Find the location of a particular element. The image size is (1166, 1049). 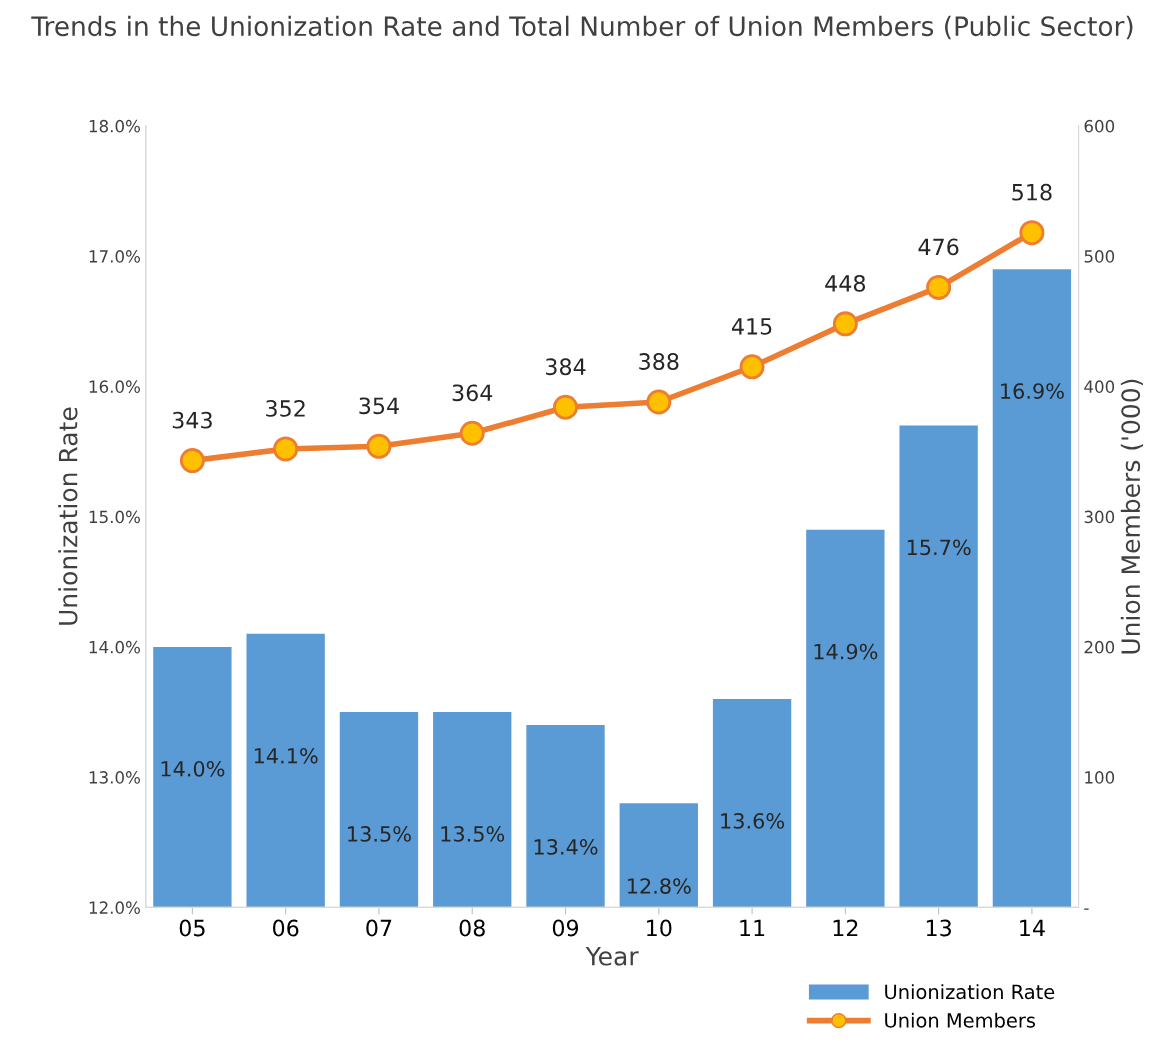

x-tick-label: 05 is located at coordinates (192, 928).